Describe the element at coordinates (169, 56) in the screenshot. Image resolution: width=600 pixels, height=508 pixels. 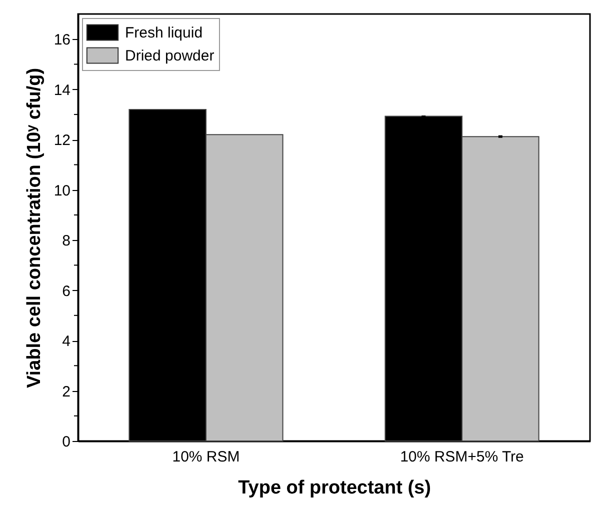
I see `legend-label: Dried powder` at that location.